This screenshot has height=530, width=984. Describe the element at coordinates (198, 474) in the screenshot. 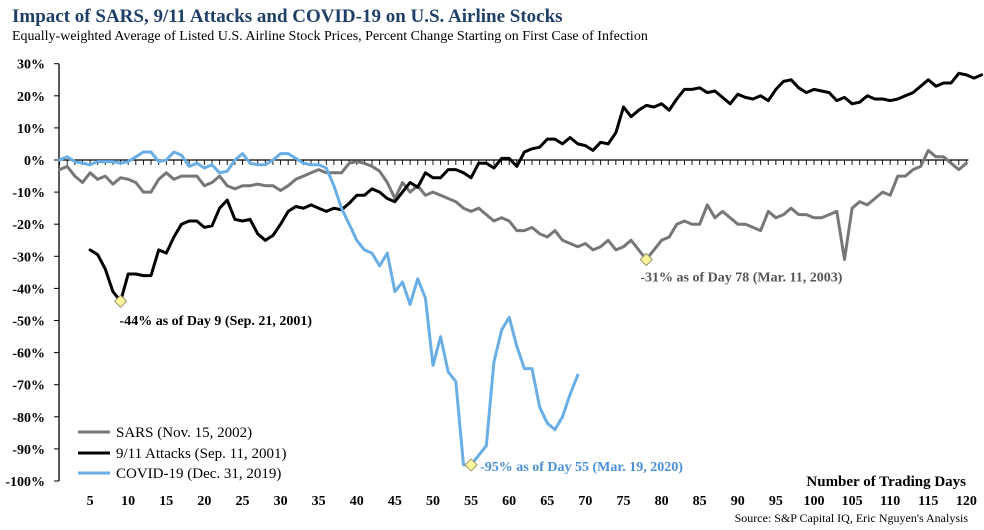

I see `legend-label: COVID-19 (Dec. 31, 2019)` at that location.